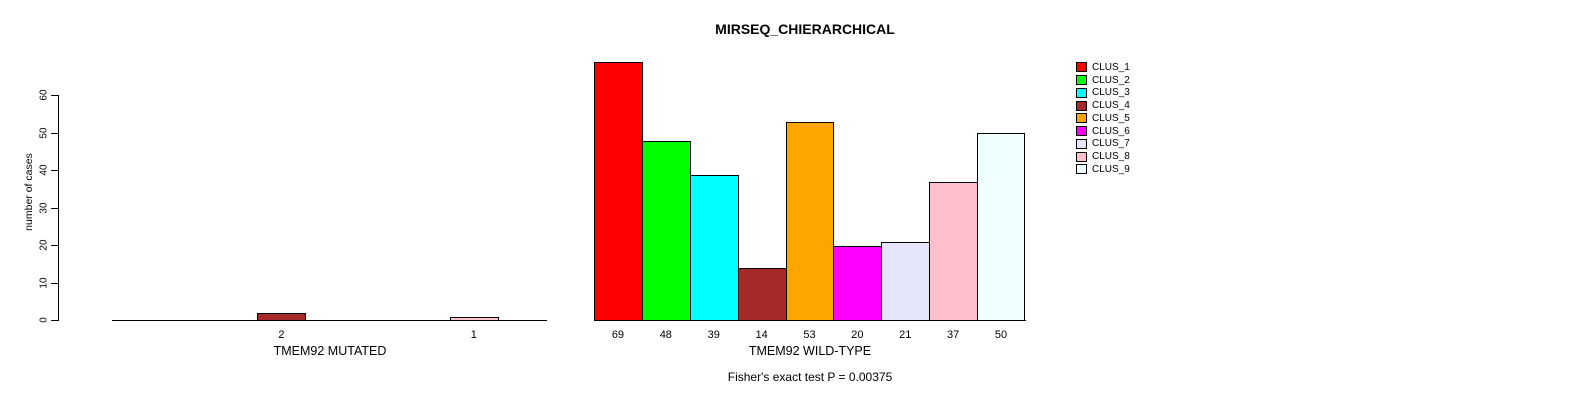 This screenshot has width=1590, height=400. I want to click on legend-item-CLUS_4: CLUS_4, so click(1103, 105).